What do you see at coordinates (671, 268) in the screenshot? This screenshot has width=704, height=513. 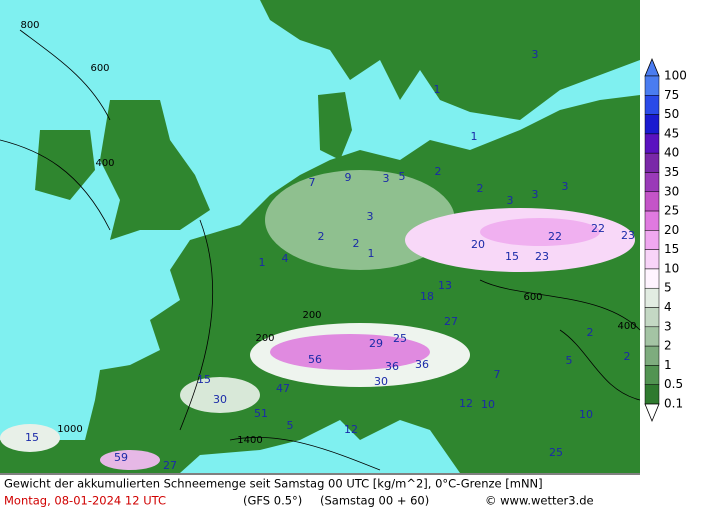 I see `legend-label: 10` at bounding box center [671, 268].